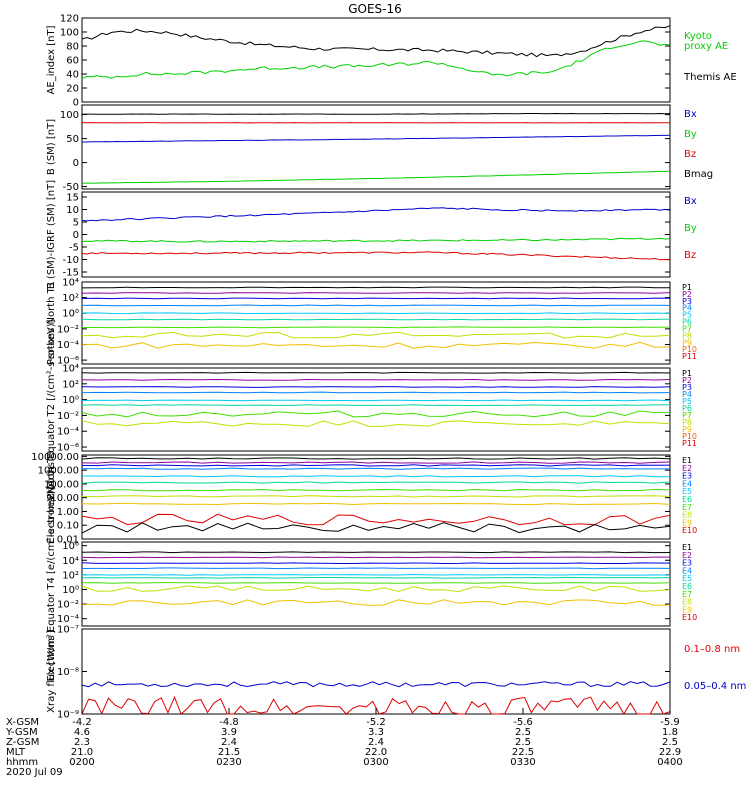  What do you see at coordinates (51, 323) in the screenshot?
I see `panel-4-ylabel: Protons North T1` at bounding box center [51, 323].